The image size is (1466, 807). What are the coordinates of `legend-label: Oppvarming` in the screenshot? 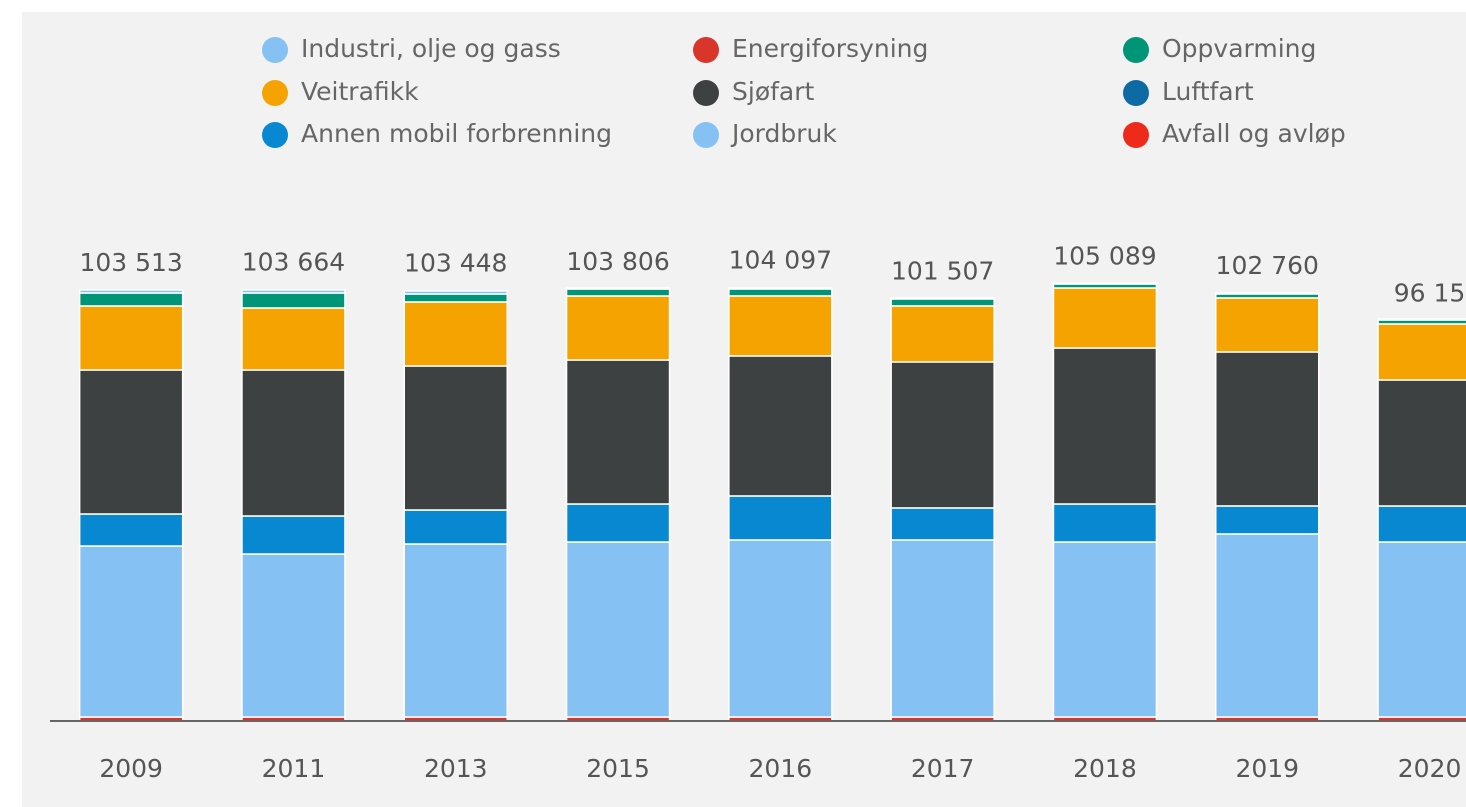 It's located at (1239, 48).